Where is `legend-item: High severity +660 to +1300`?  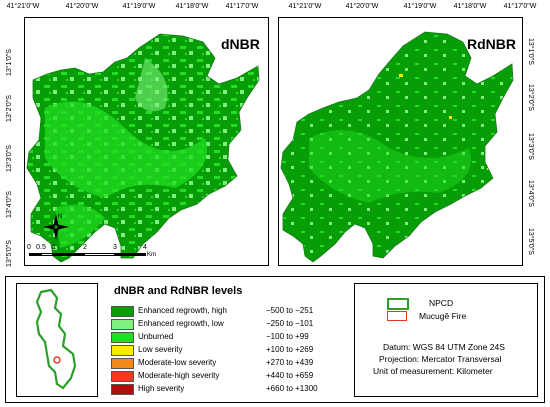
legend-item: High severity +660 to +1300 is located at coordinates (226, 389).